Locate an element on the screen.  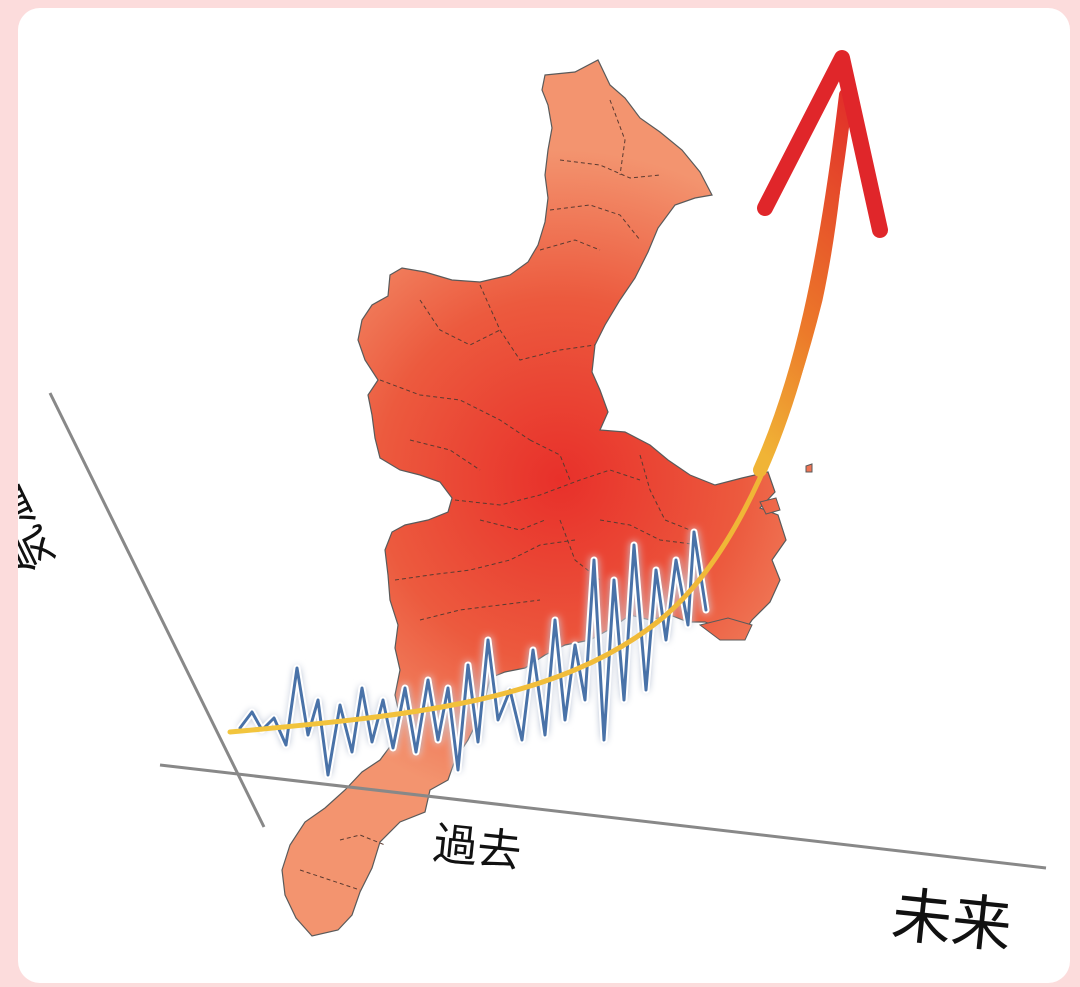
time-axis is located at coordinates (603, 816).